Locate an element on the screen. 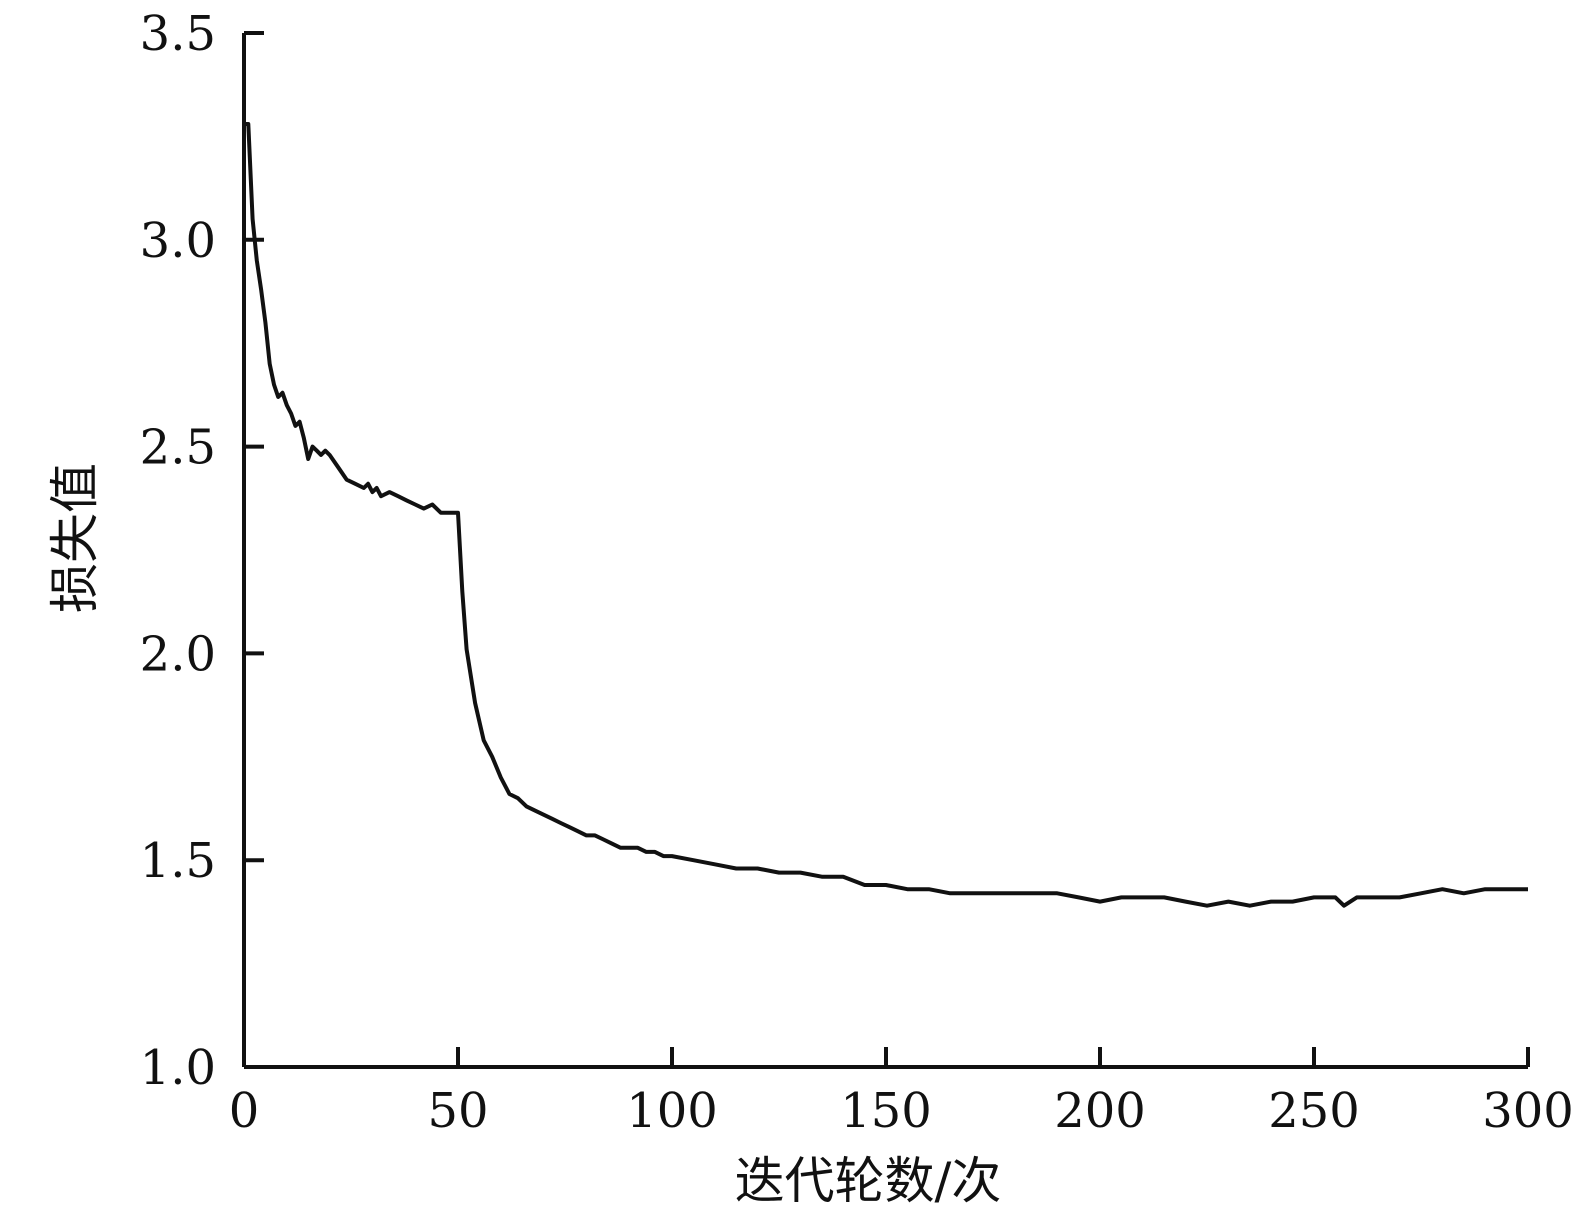  x-tick-label: 50 is located at coordinates (457, 1111).